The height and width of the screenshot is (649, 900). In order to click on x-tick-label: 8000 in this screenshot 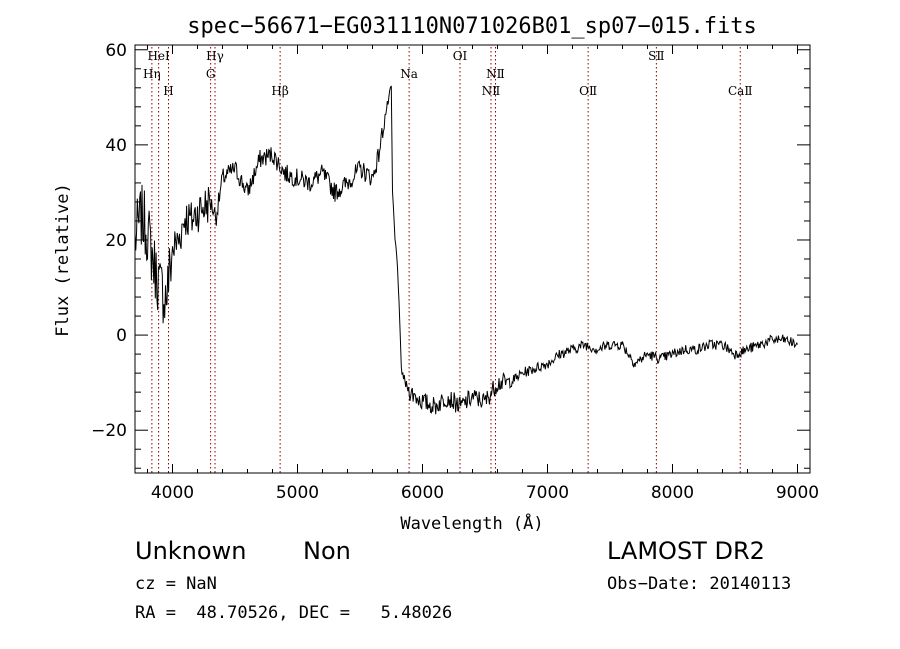, I will do `click(672, 493)`.